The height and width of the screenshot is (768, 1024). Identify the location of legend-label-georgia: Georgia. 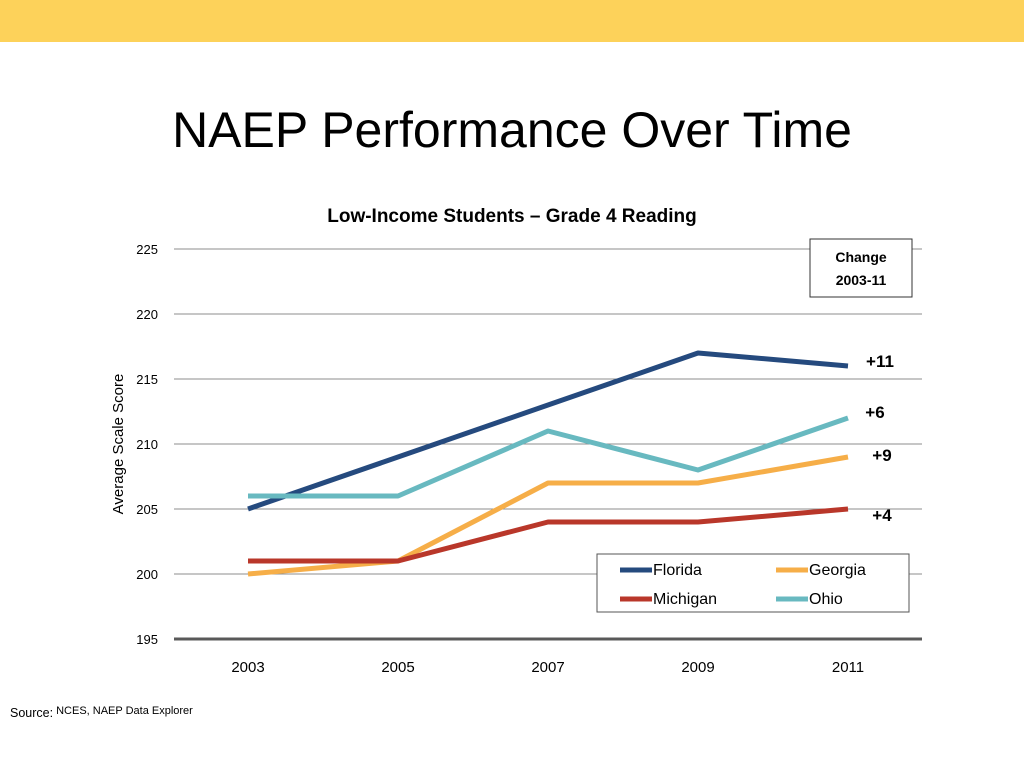
(837, 570).